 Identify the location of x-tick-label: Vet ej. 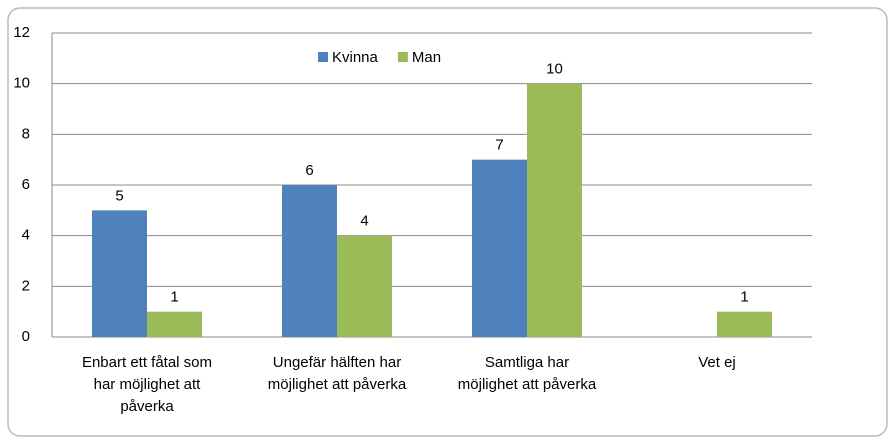
(717, 362).